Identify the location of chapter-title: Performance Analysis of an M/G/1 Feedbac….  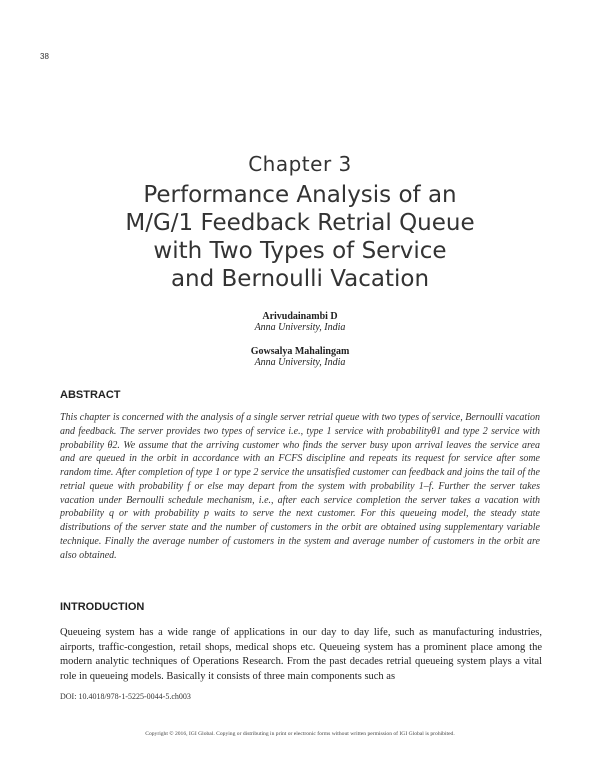
(300, 237).